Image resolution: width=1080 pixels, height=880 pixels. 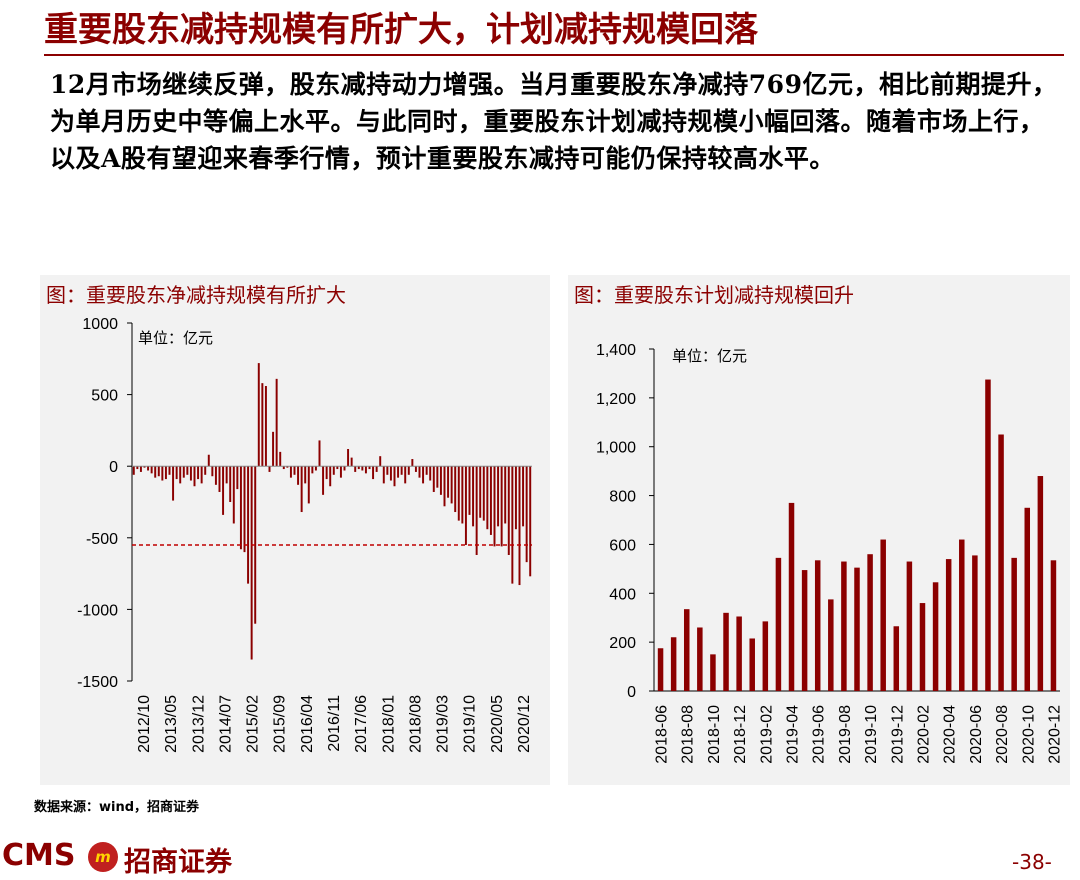 What do you see at coordinates (845, 734) in the screenshot?
I see `x-tick-label: 2019-08` at bounding box center [845, 734].